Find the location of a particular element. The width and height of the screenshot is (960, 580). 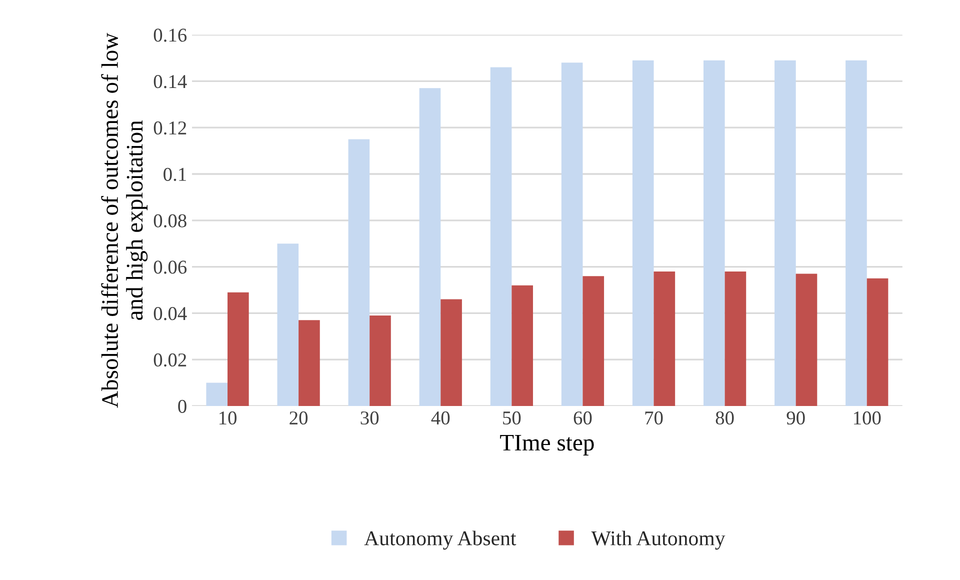

y-tick-label: 0.04 is located at coordinates (170, 313).